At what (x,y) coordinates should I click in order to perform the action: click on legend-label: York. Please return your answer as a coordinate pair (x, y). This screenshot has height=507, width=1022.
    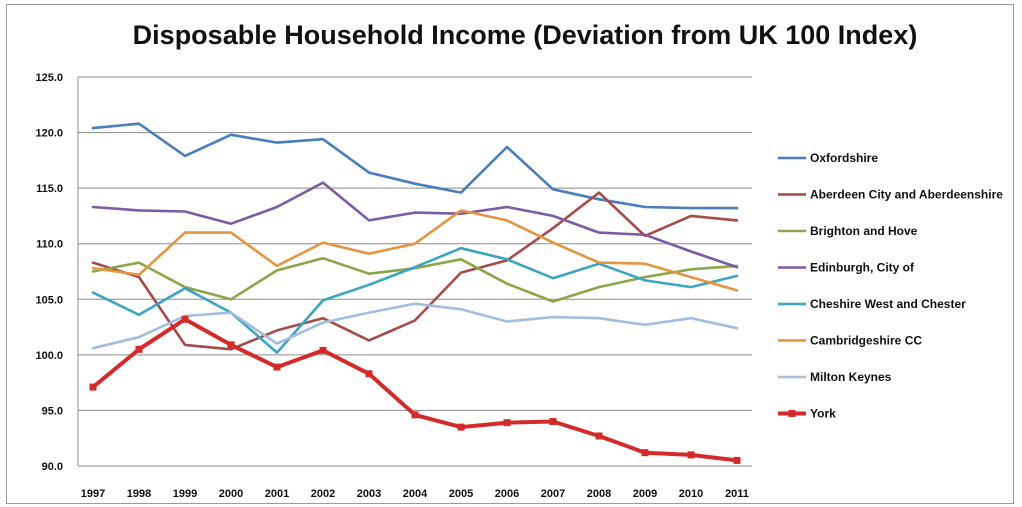
    Looking at the image, I should click on (823, 414).